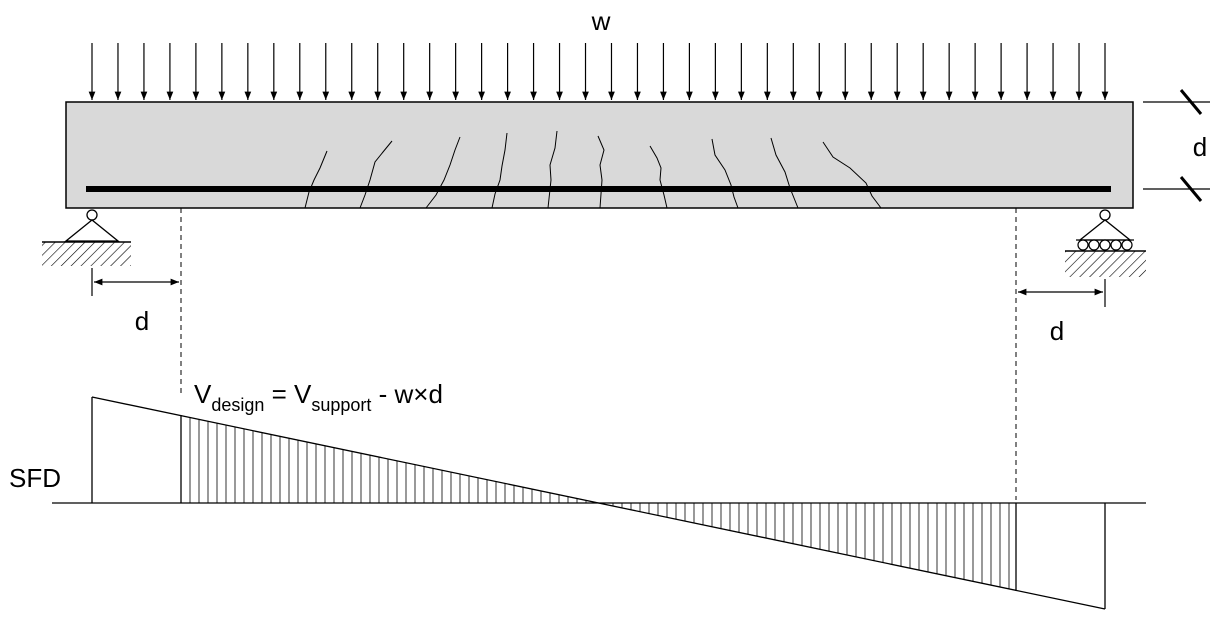 This screenshot has width=1227, height=618. I want to click on right-distance-label: d, so click(1057, 331).